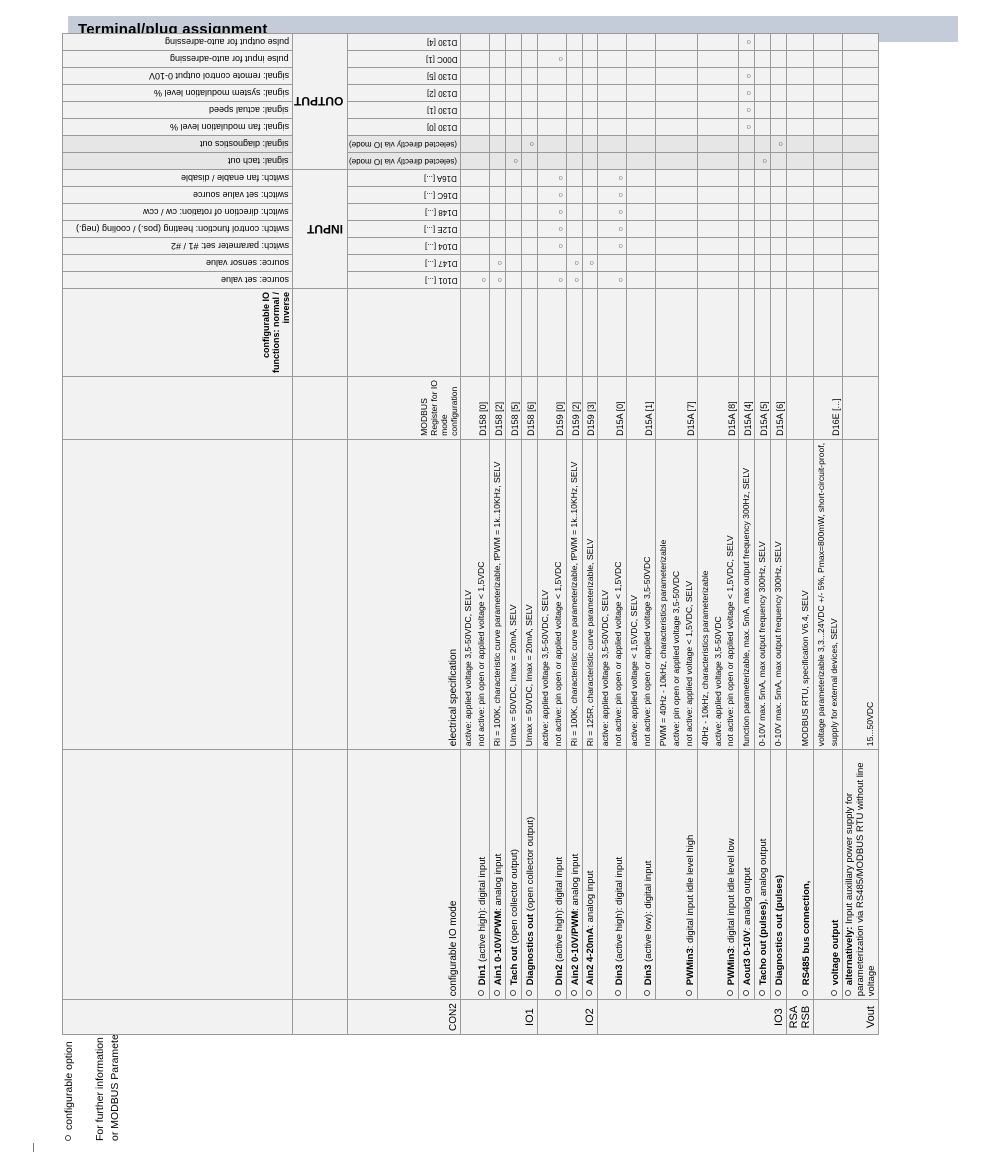 This screenshot has height=1153, width=1000. I want to click on io-mode-cell: Ain2 4-20mA: analog input, so click(590, 874).